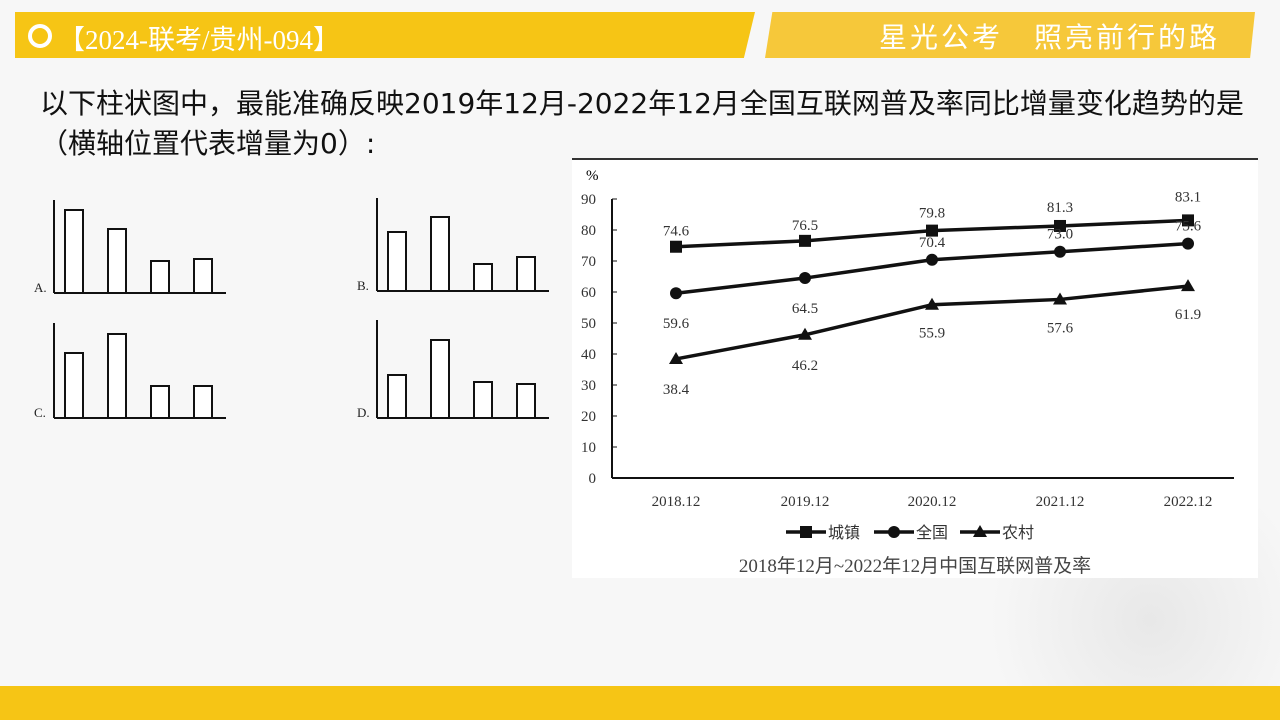 This screenshot has height=720, width=1280. What do you see at coordinates (40, 412) in the screenshot?
I see `option-label: C.` at bounding box center [40, 412].